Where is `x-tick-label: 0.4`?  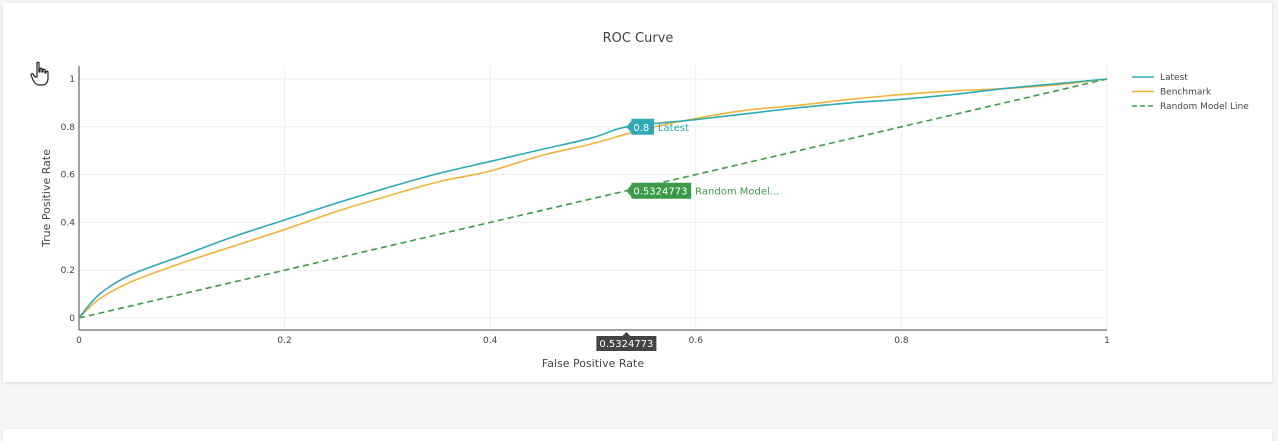
x-tick-label: 0.4 is located at coordinates (490, 341).